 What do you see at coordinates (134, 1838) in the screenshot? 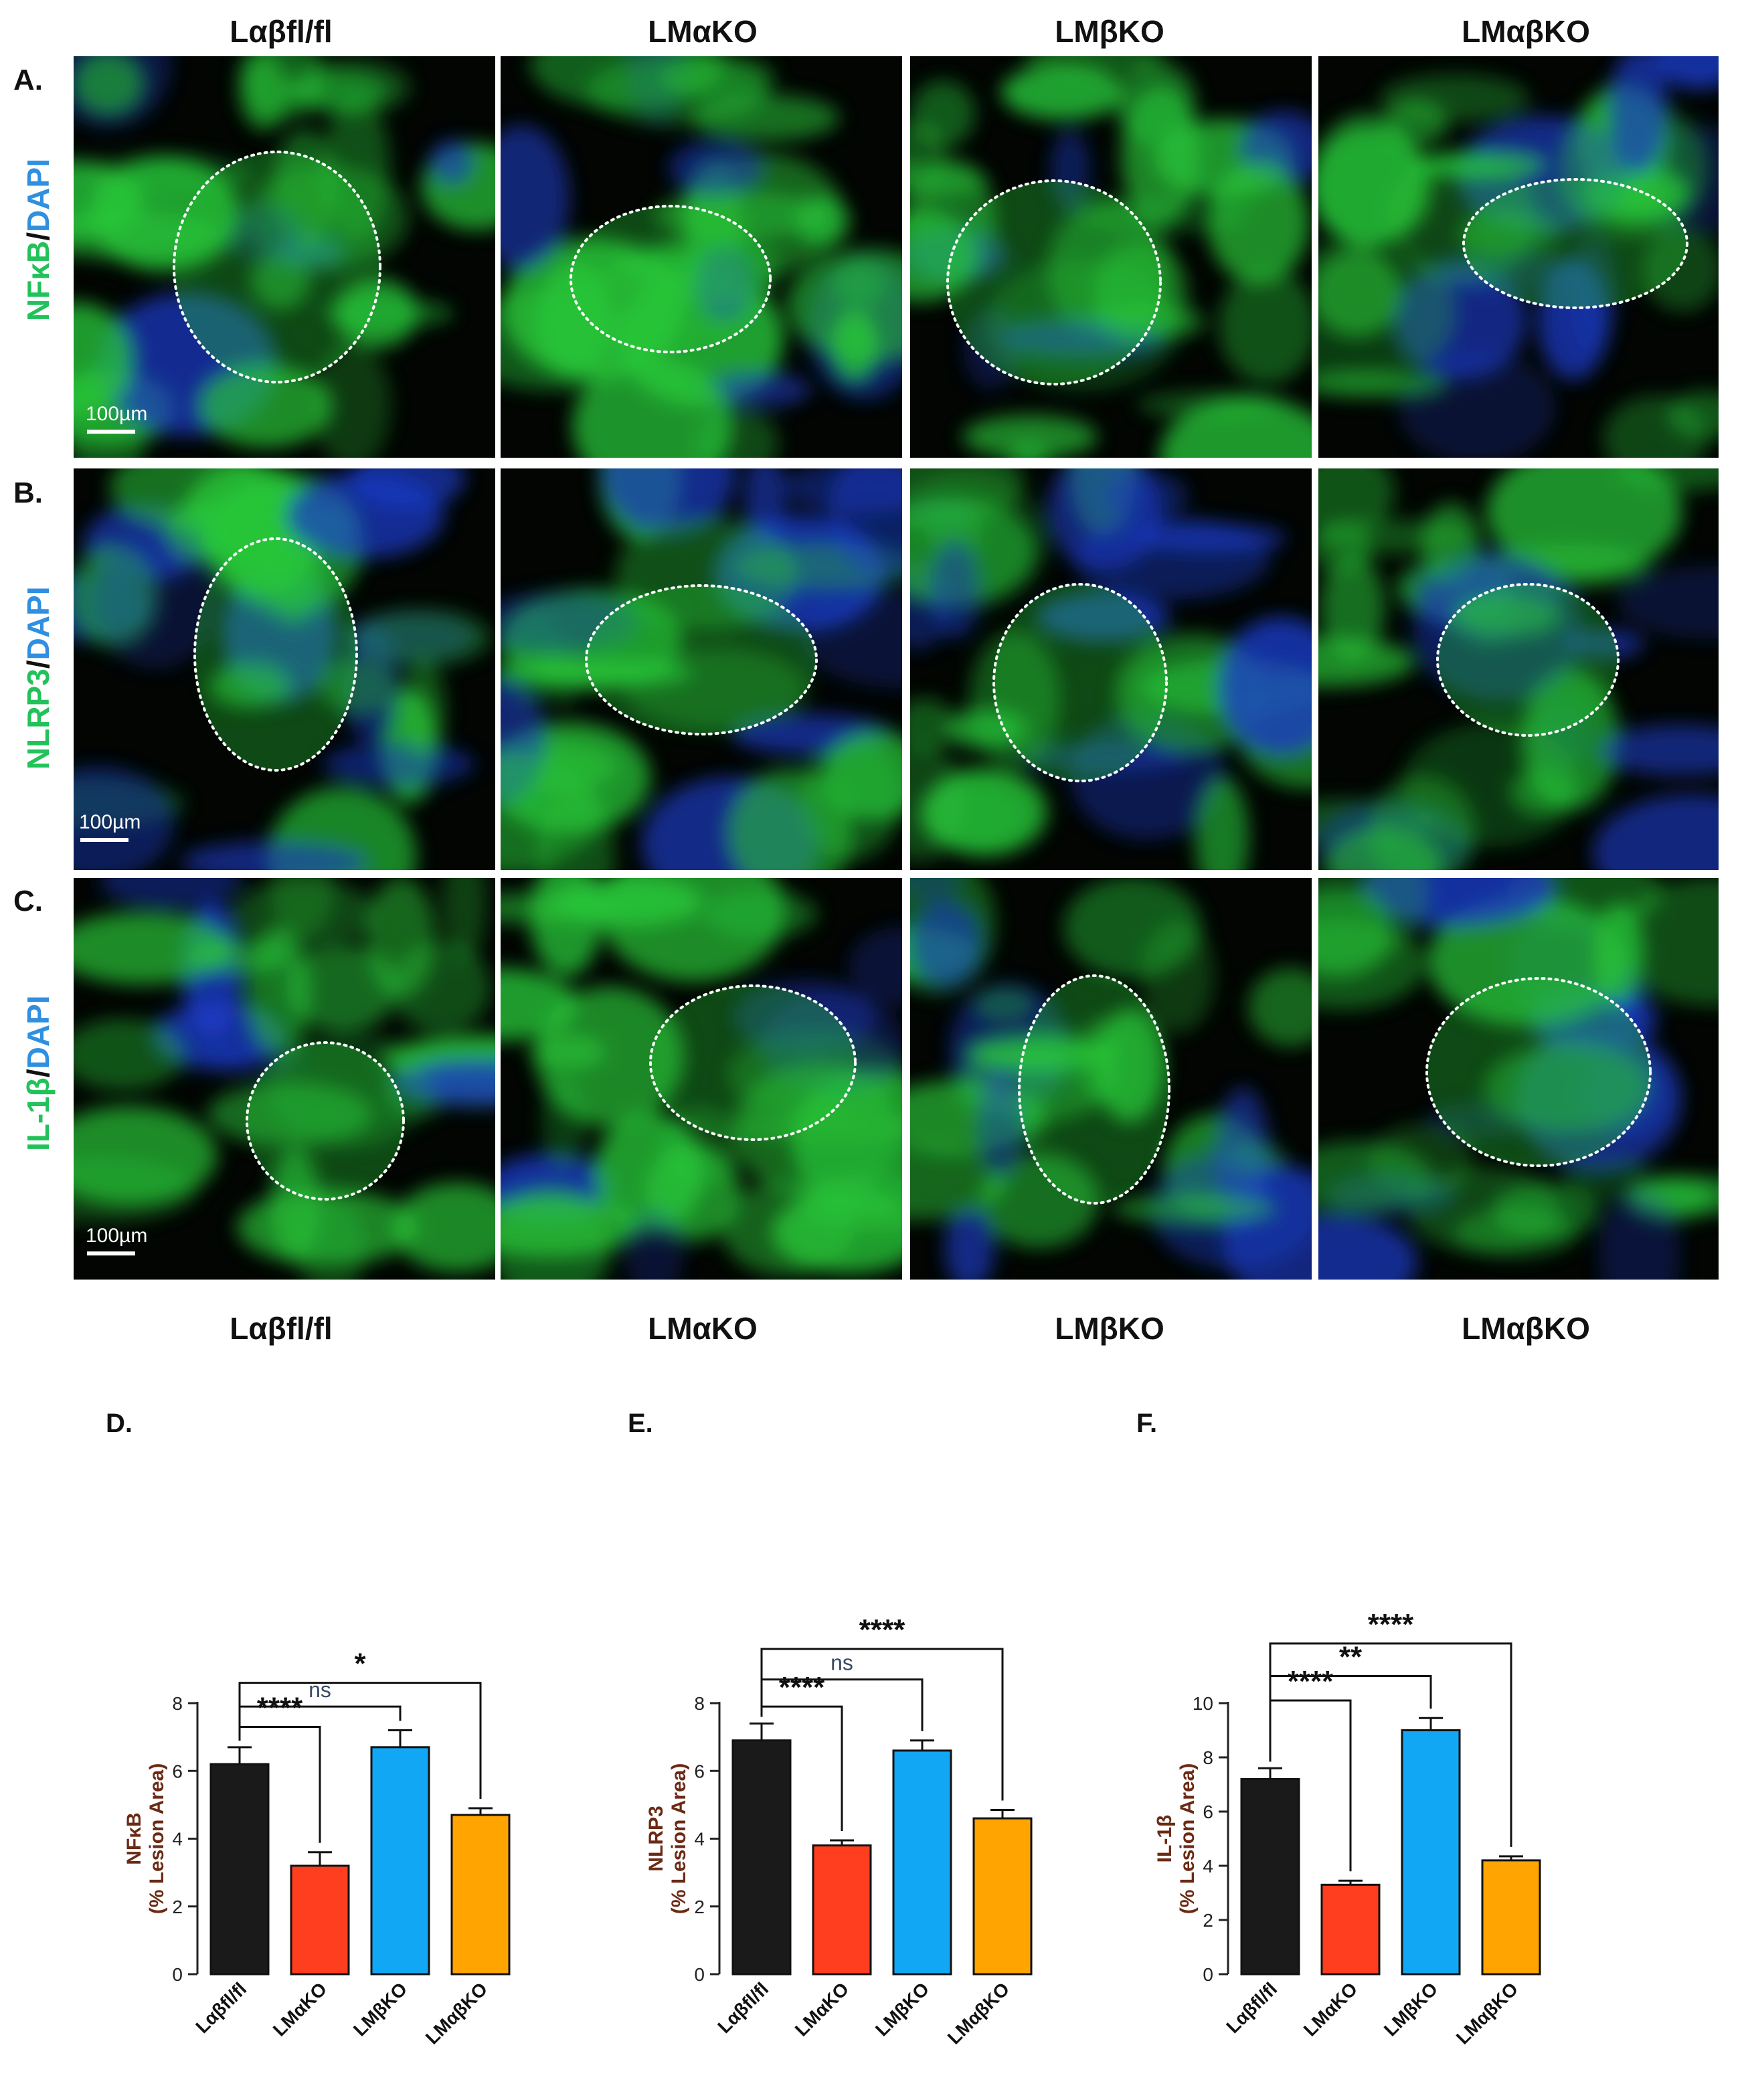
I see `y-axis-title: NFκB` at bounding box center [134, 1838].